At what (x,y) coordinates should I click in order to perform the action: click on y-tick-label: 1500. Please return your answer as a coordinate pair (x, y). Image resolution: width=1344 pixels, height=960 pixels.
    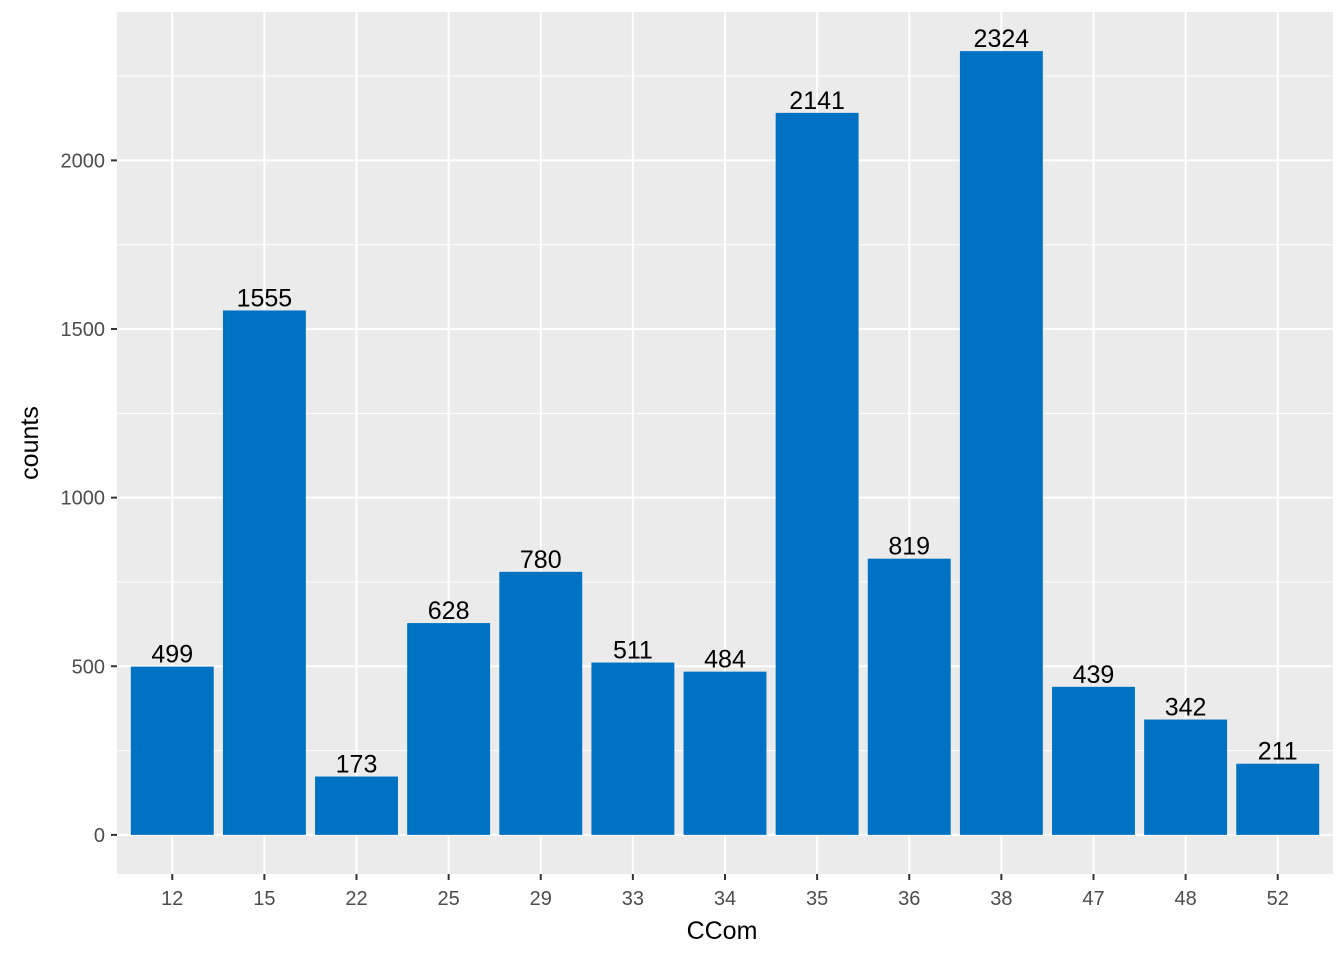
    Looking at the image, I should click on (83, 330).